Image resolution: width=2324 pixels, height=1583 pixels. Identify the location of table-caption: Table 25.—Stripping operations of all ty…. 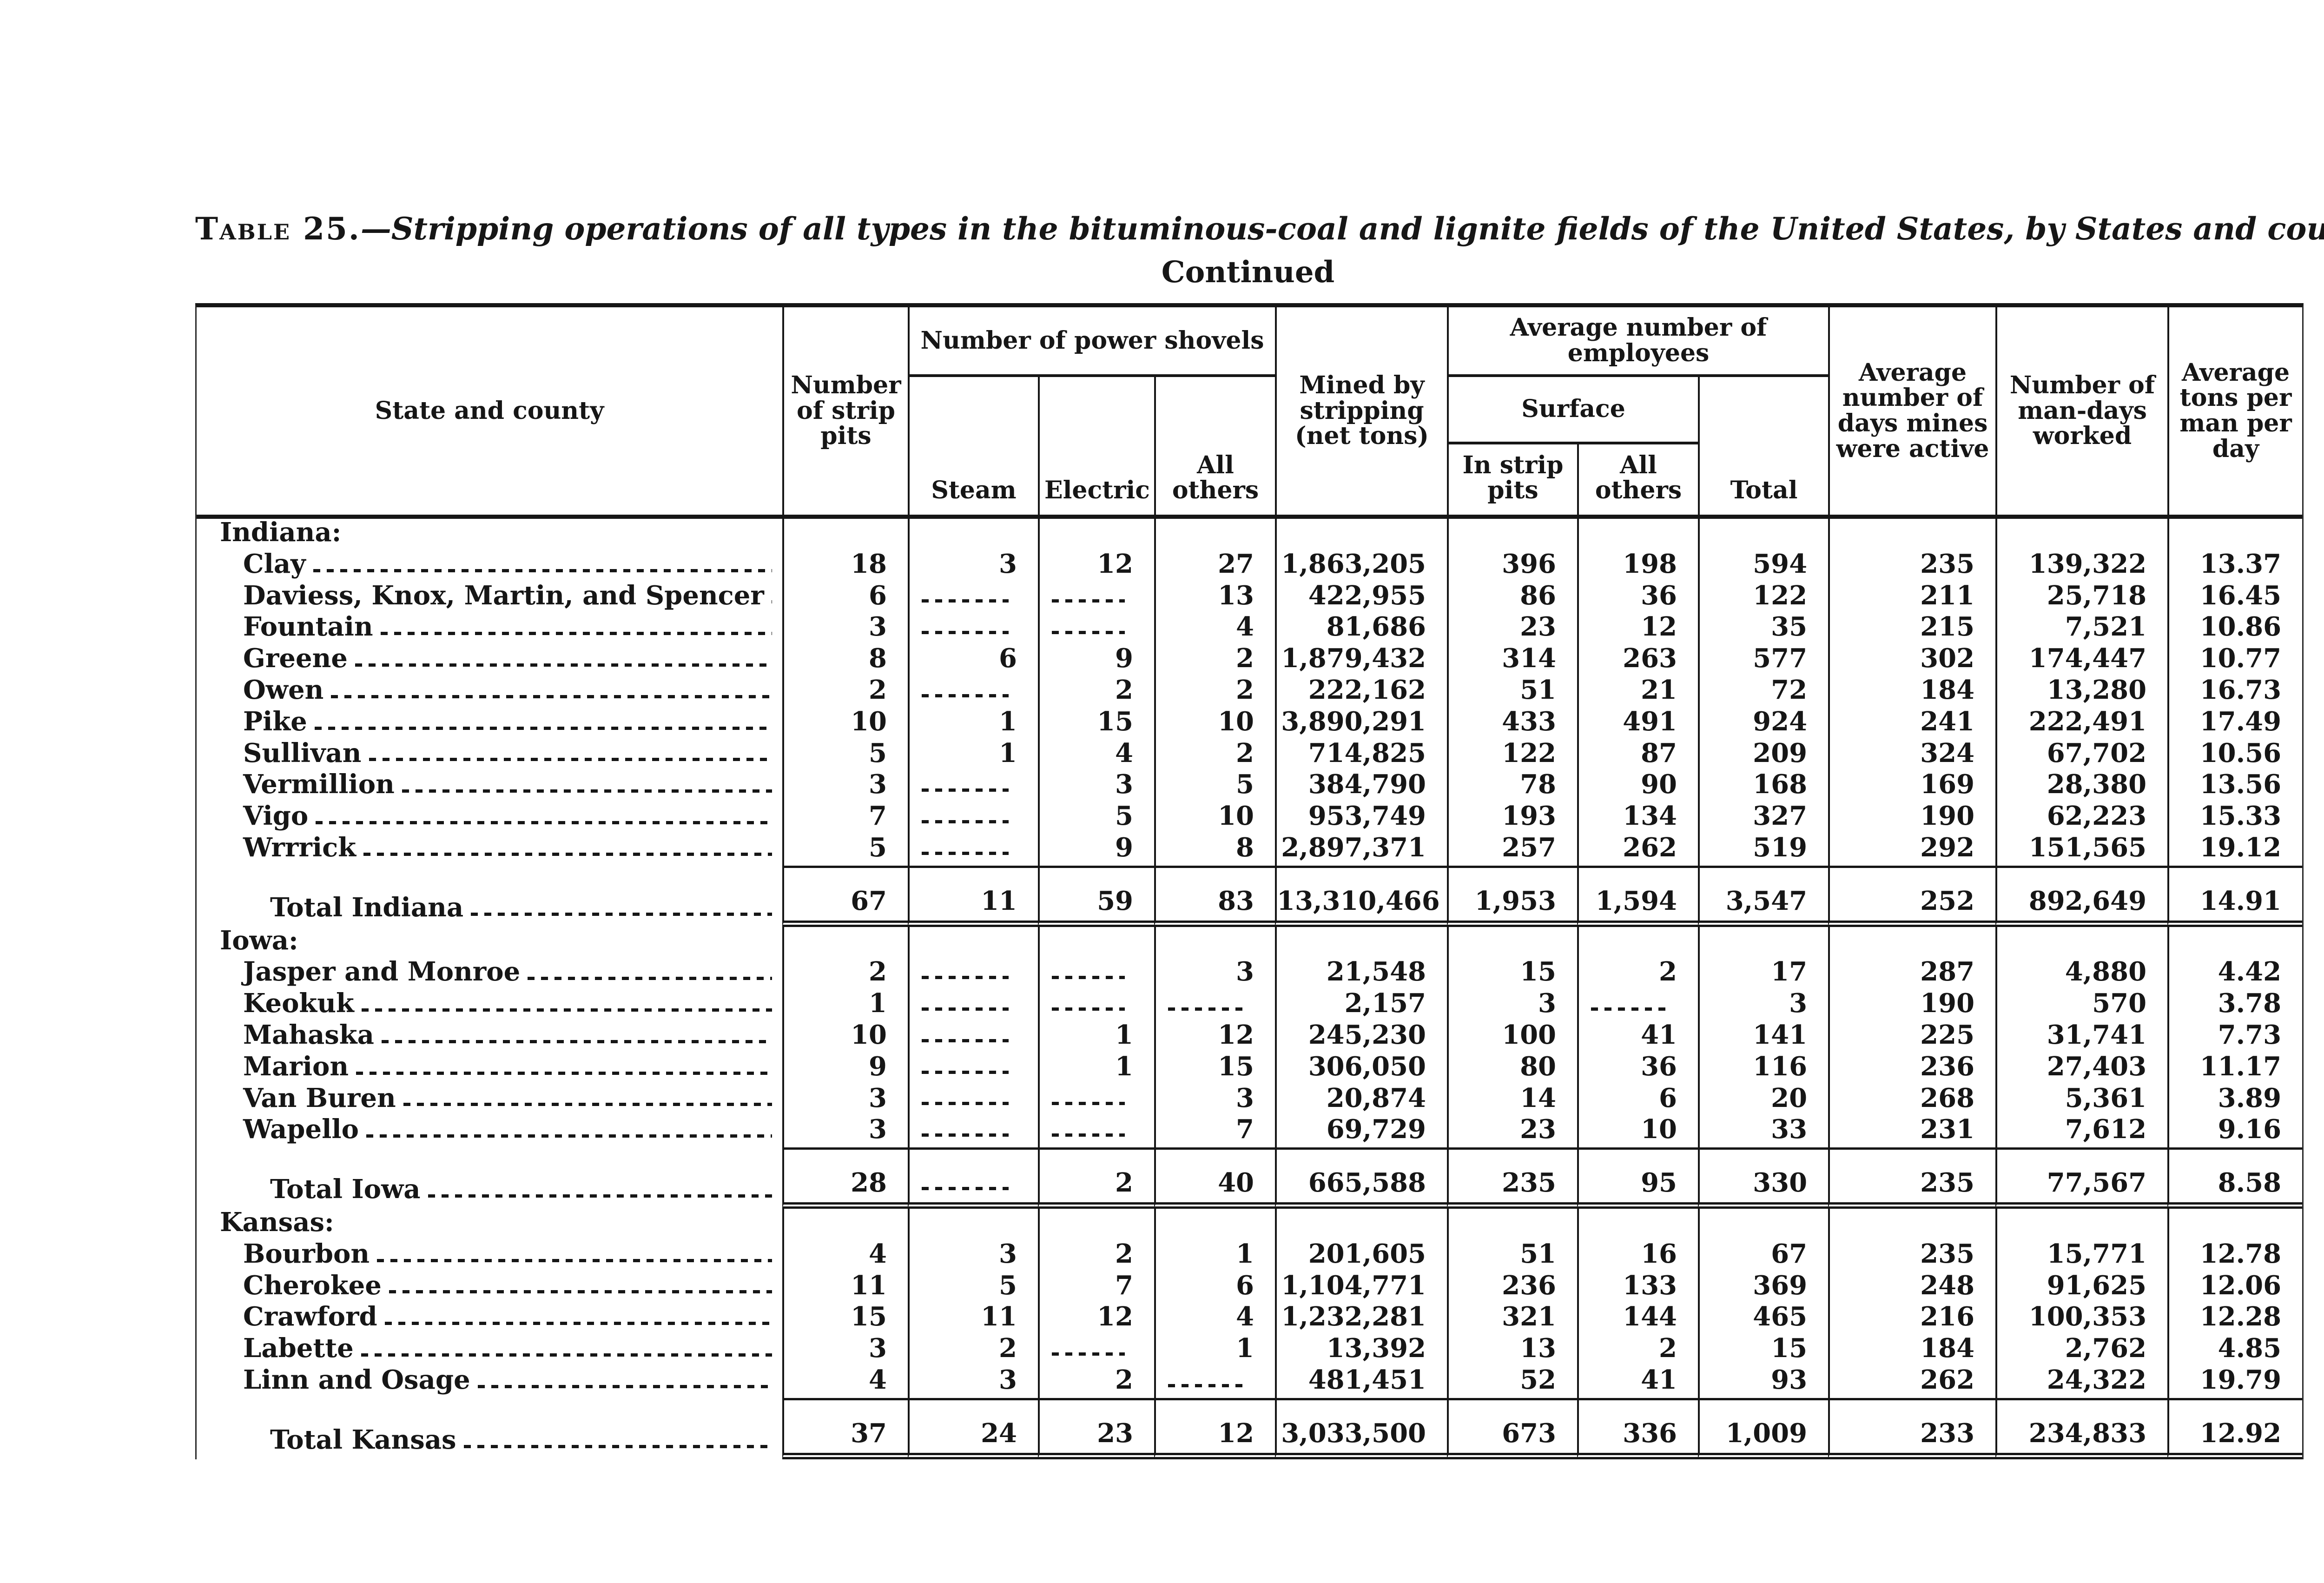
(1259, 228).